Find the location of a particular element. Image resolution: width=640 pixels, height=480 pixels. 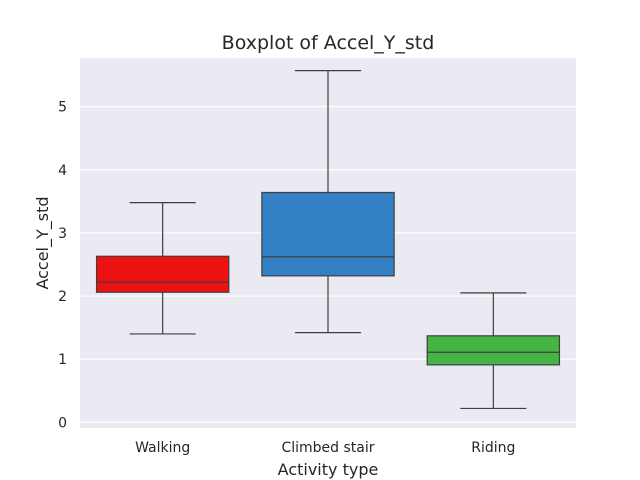

y-tick-label: 0 is located at coordinates (62, 423).